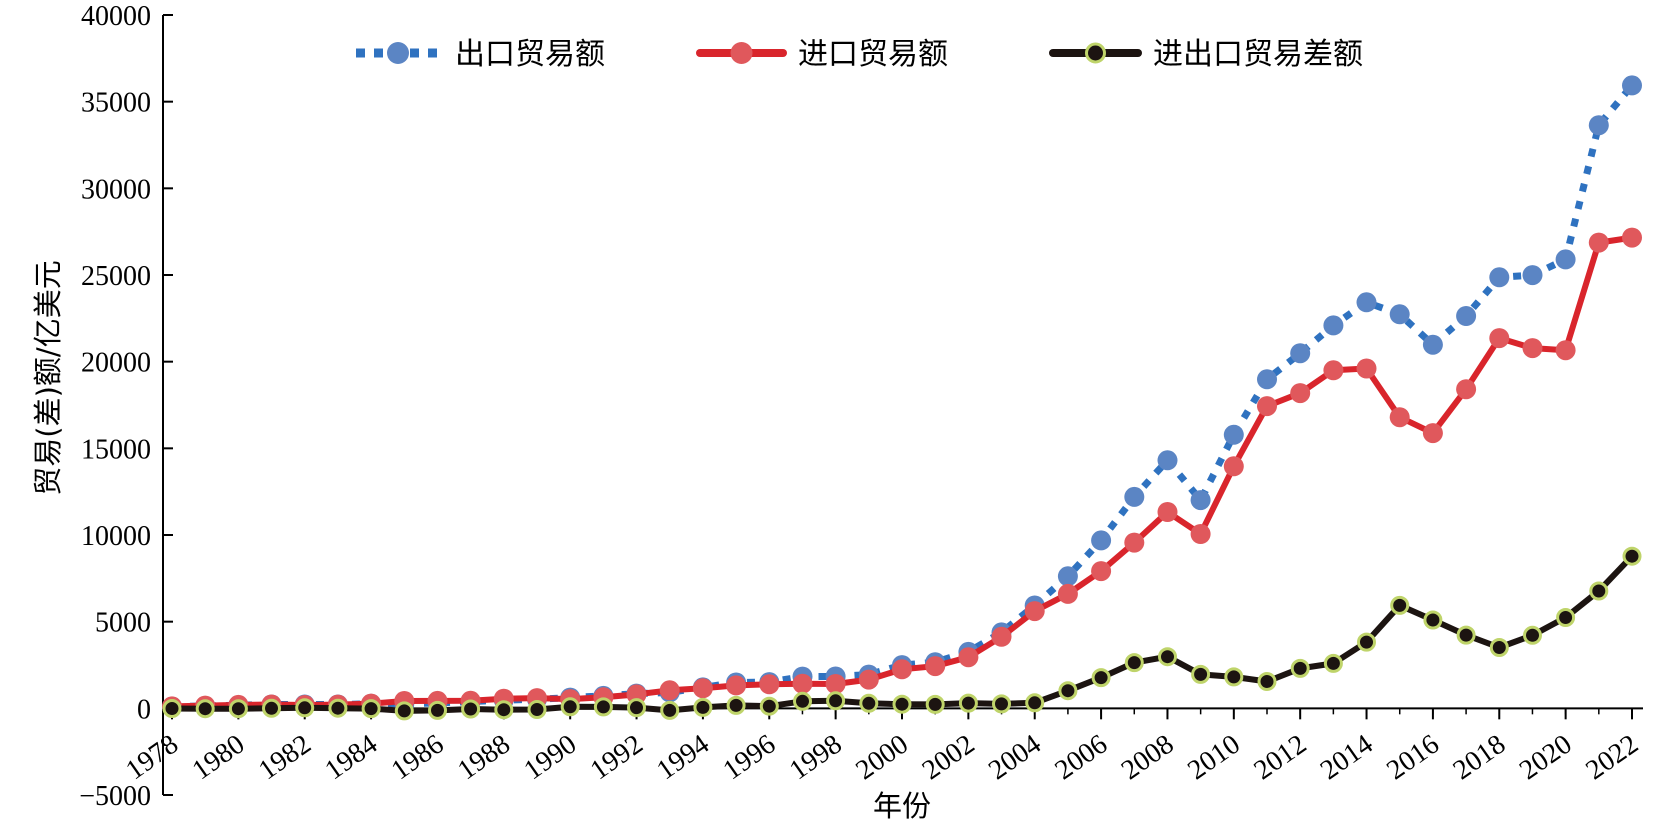  What do you see at coordinates (1214, 758) in the screenshot?
I see `x-tick-label: 2010` at bounding box center [1214, 758].